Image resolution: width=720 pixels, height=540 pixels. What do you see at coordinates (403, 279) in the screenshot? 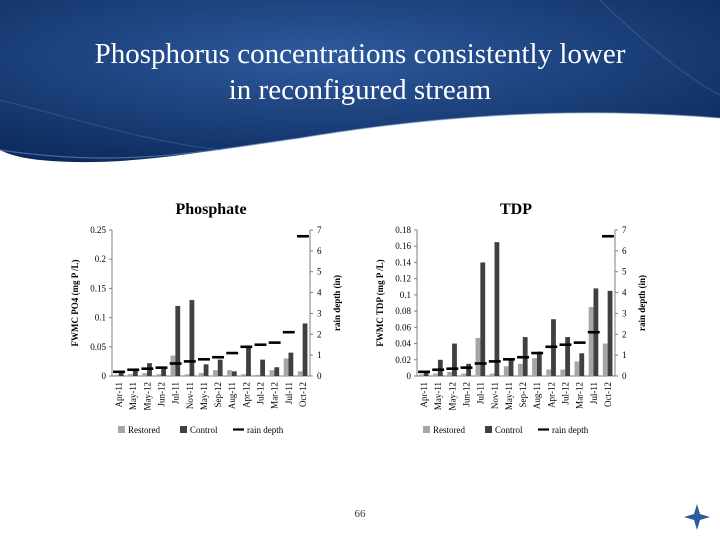
I see `y-tick-label: 0.12` at bounding box center [403, 279].